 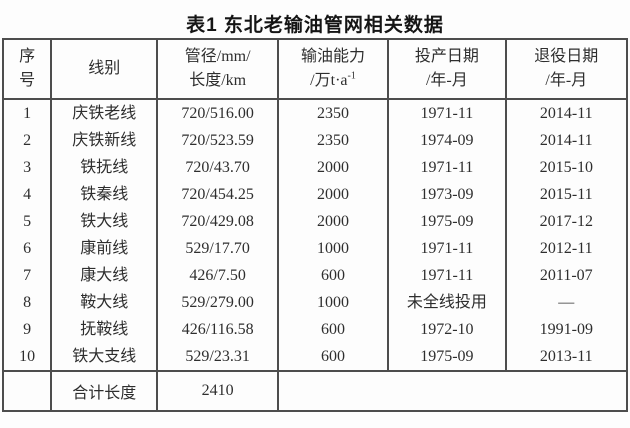 I want to click on cell-ret: 1991-09, so click(x=566, y=329).